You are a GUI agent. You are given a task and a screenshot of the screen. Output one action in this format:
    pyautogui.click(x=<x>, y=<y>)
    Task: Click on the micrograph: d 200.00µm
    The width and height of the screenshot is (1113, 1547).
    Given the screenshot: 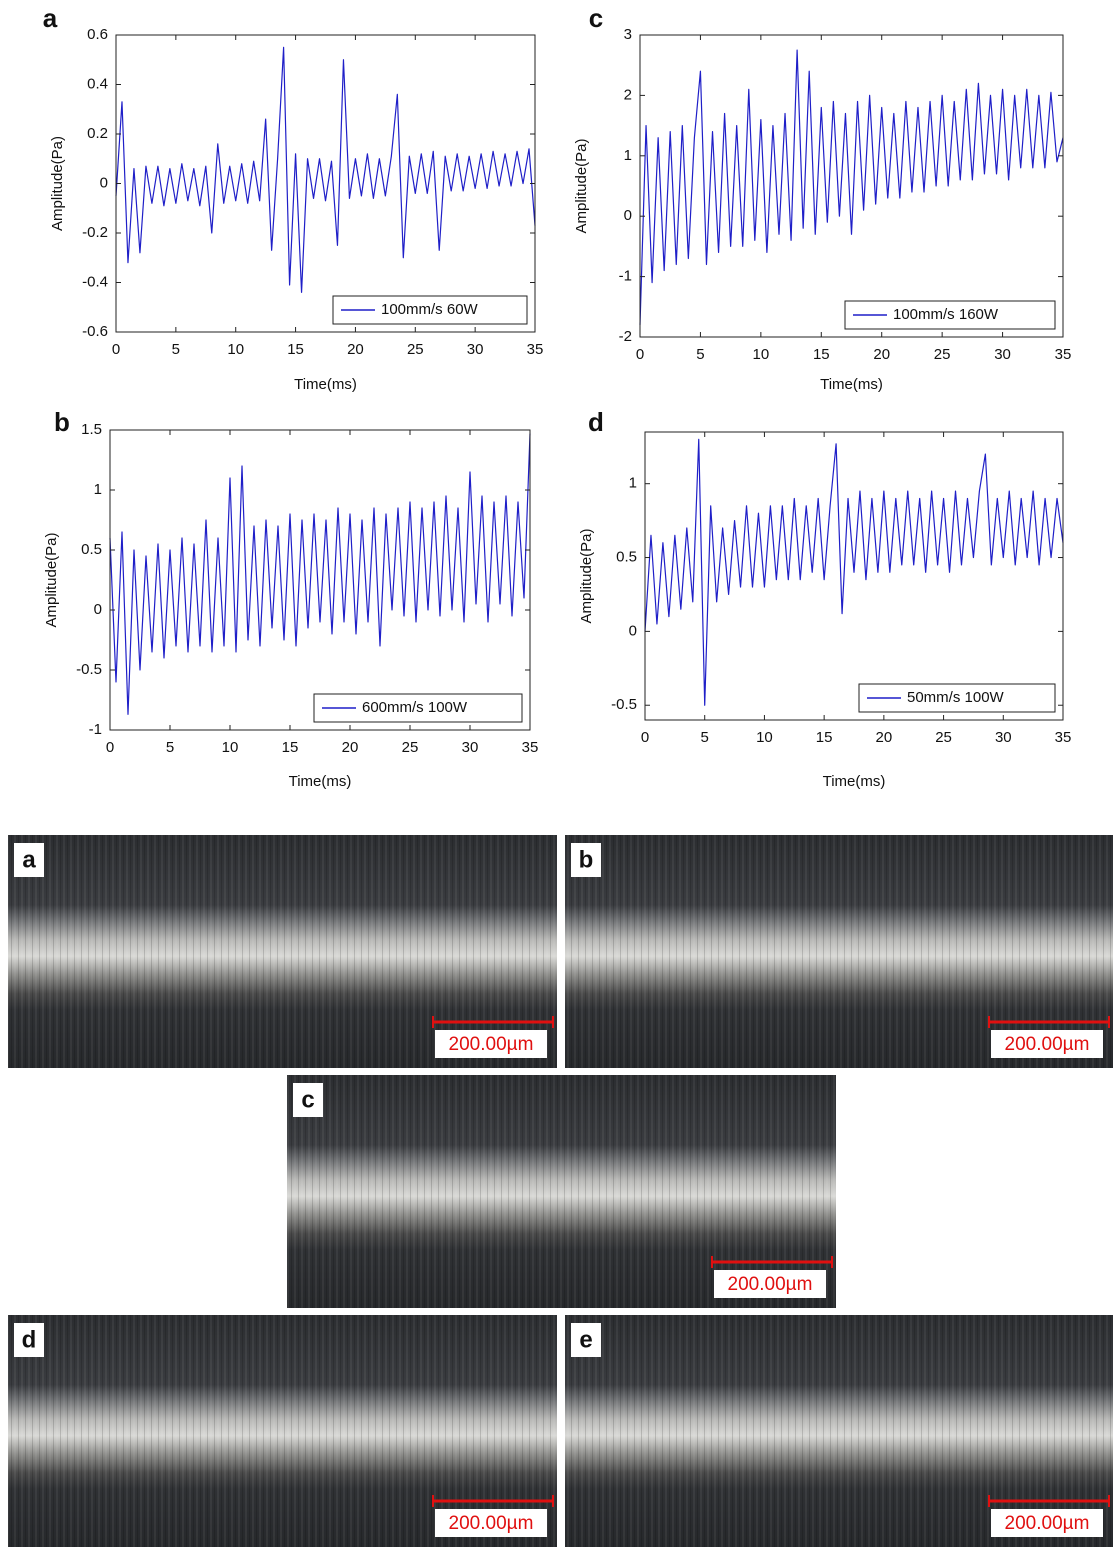 What is the action you would take?
    pyautogui.click(x=282, y=1431)
    